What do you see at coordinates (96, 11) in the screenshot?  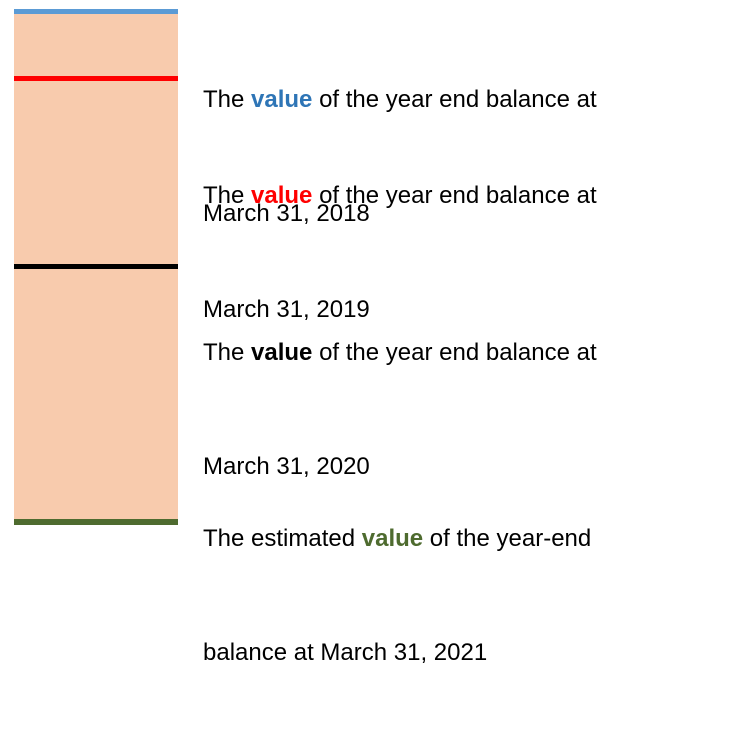 I see `marker-2018` at bounding box center [96, 11].